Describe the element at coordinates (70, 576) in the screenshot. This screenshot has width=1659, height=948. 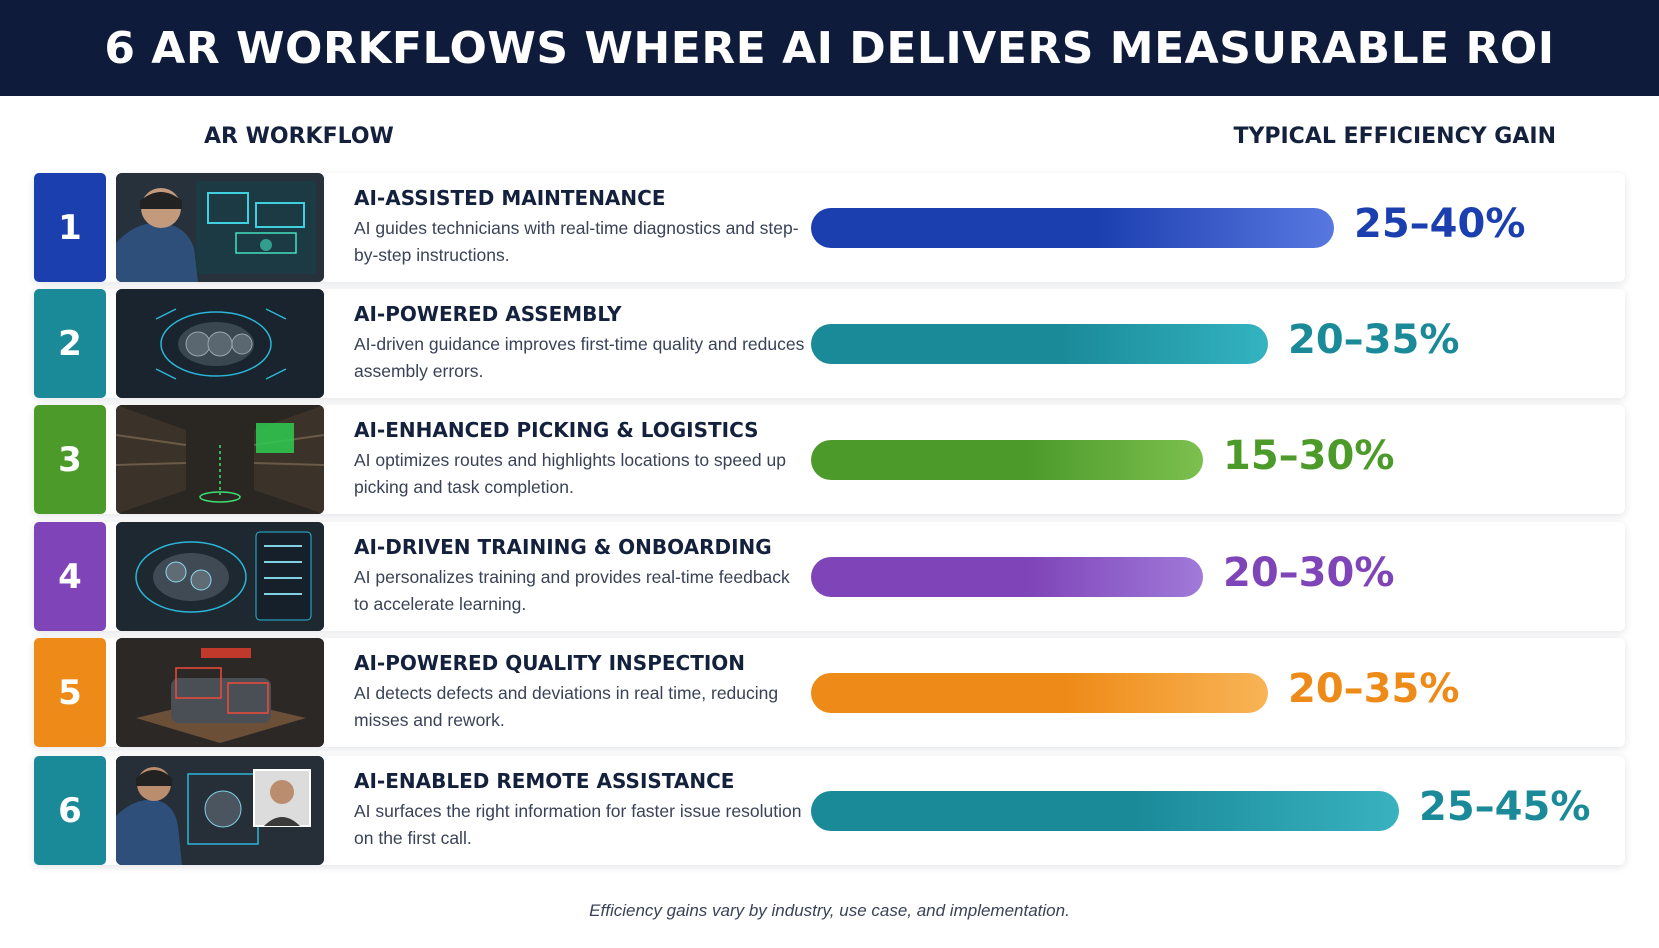
I see `row-number-badge: 4` at that location.